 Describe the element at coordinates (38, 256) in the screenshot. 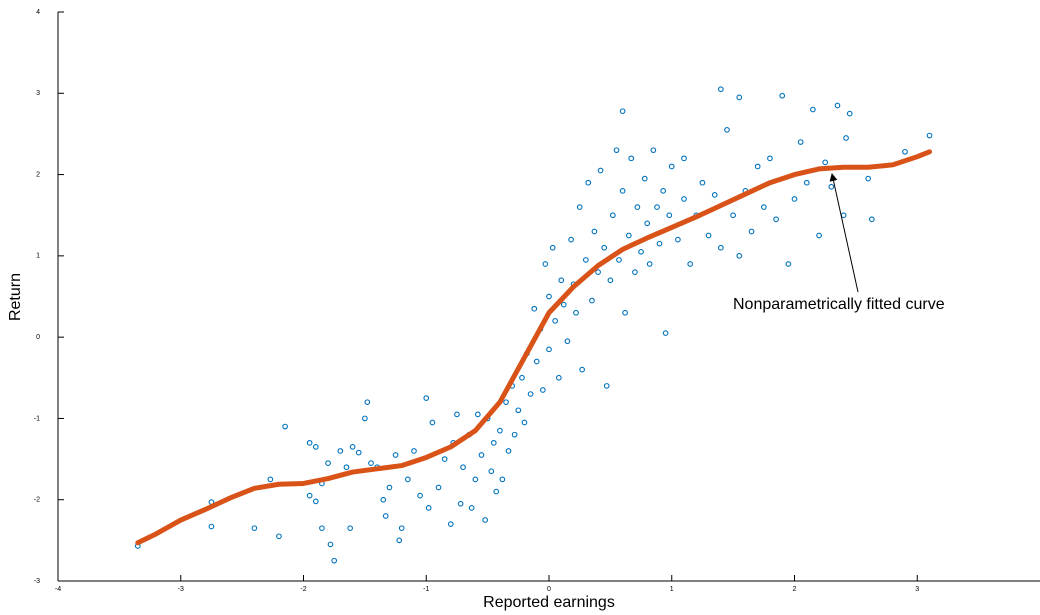

I see `y-tick-label: 1` at that location.